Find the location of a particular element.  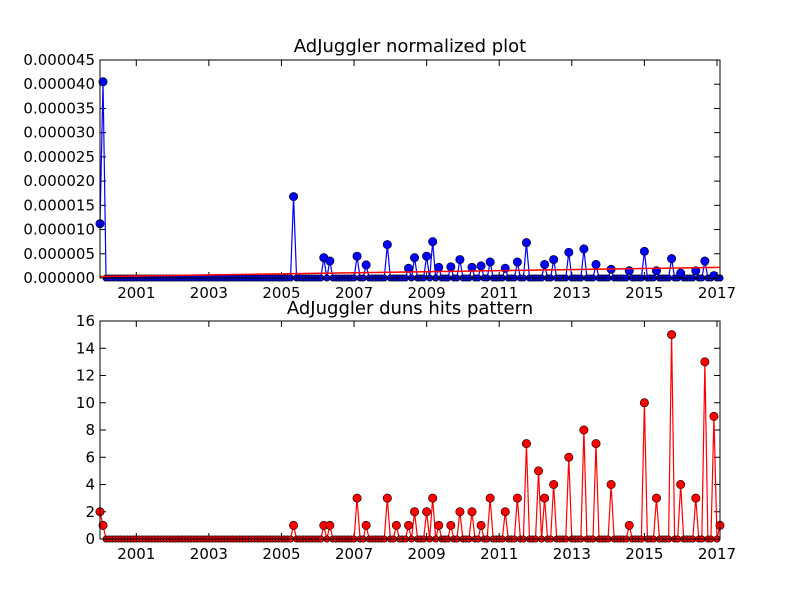

chart-title-duns-hits: AdJuggler duns hits pattern is located at coordinates (410, 308).